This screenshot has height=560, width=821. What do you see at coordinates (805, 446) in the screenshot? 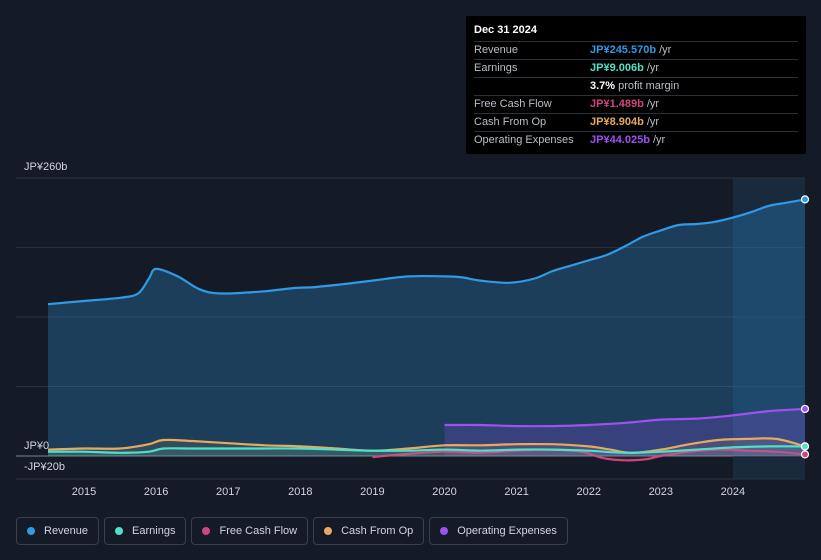
I see `earnings-end-marker` at bounding box center [805, 446].